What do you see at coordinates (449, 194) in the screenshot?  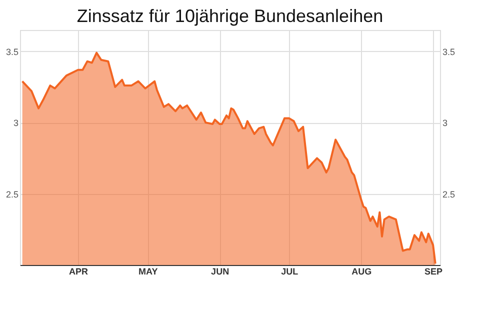 I see `y2-tick-label: 2.5` at bounding box center [449, 194].